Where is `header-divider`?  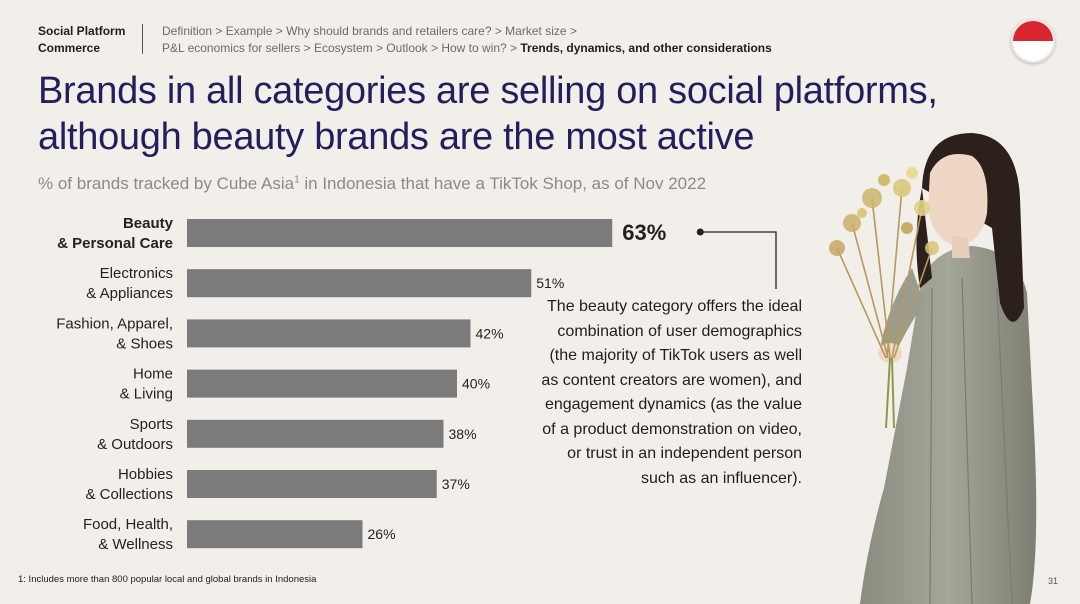
header-divider is located at coordinates (142, 39).